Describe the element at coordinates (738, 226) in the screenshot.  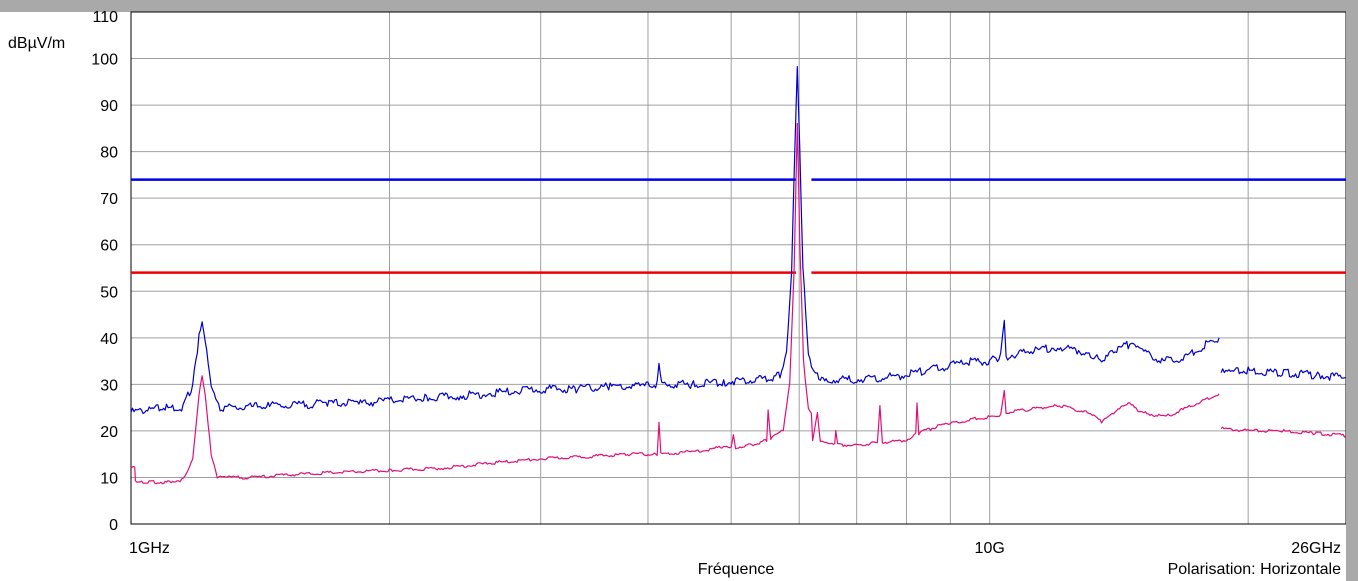
I see `limit-lines` at that location.